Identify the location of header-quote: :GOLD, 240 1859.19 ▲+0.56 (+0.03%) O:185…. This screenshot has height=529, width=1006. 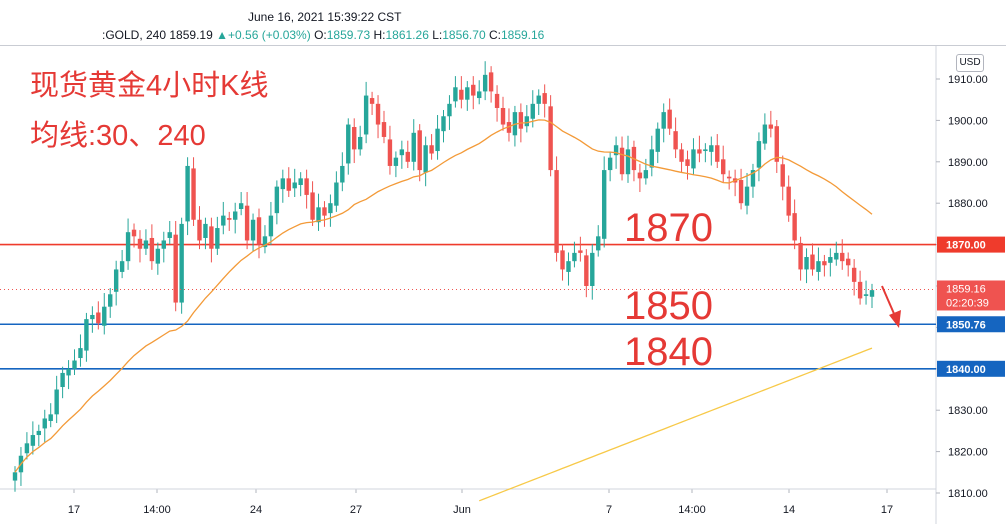
(323, 35).